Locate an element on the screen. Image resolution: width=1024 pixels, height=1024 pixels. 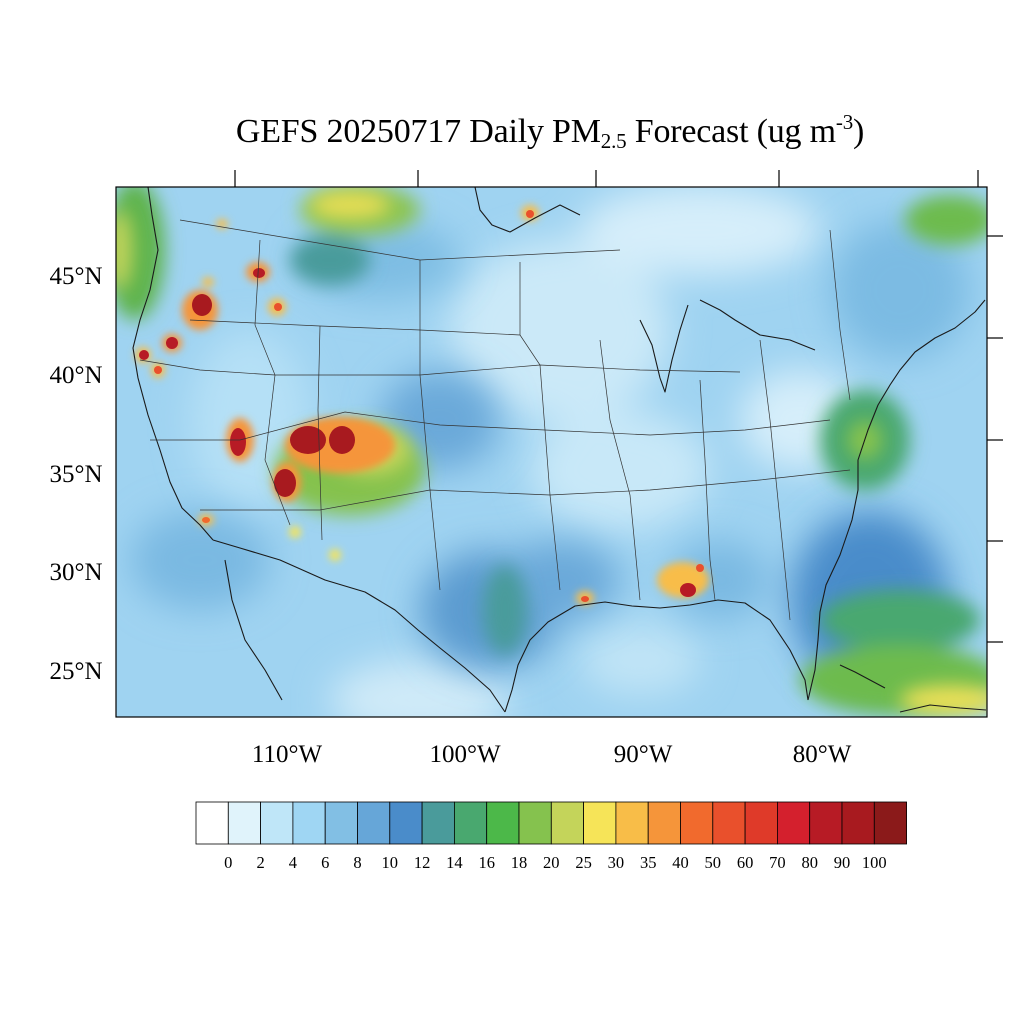
colorbar-label: 18 is located at coordinates (519, 862).